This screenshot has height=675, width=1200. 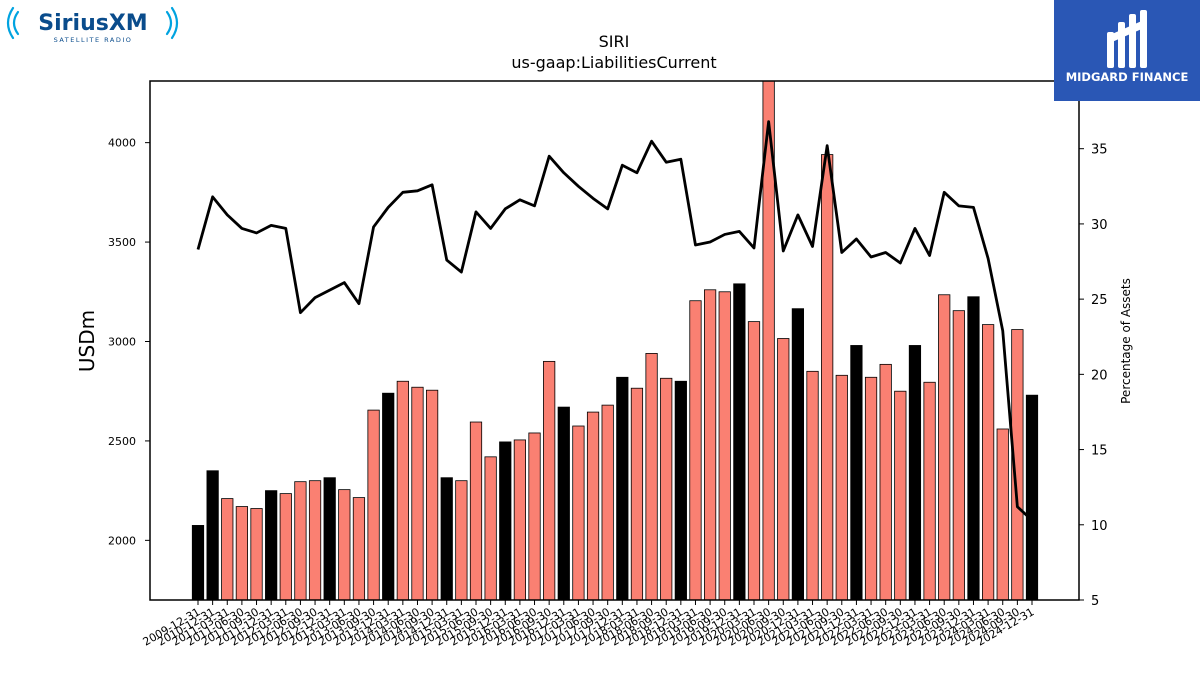 I want to click on siriusxm-logo-subtext: SATELLITE RADIO, so click(x=93, y=40).